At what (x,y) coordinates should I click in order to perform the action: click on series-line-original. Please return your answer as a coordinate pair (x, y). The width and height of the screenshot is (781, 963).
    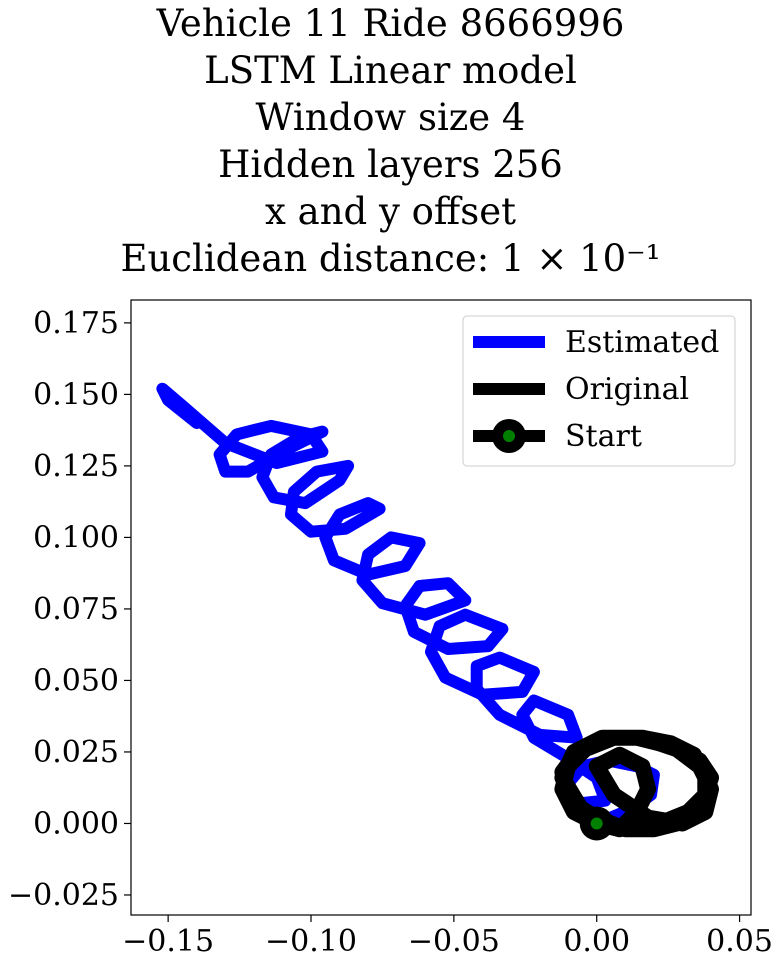
    Looking at the image, I should click on (636, 783).